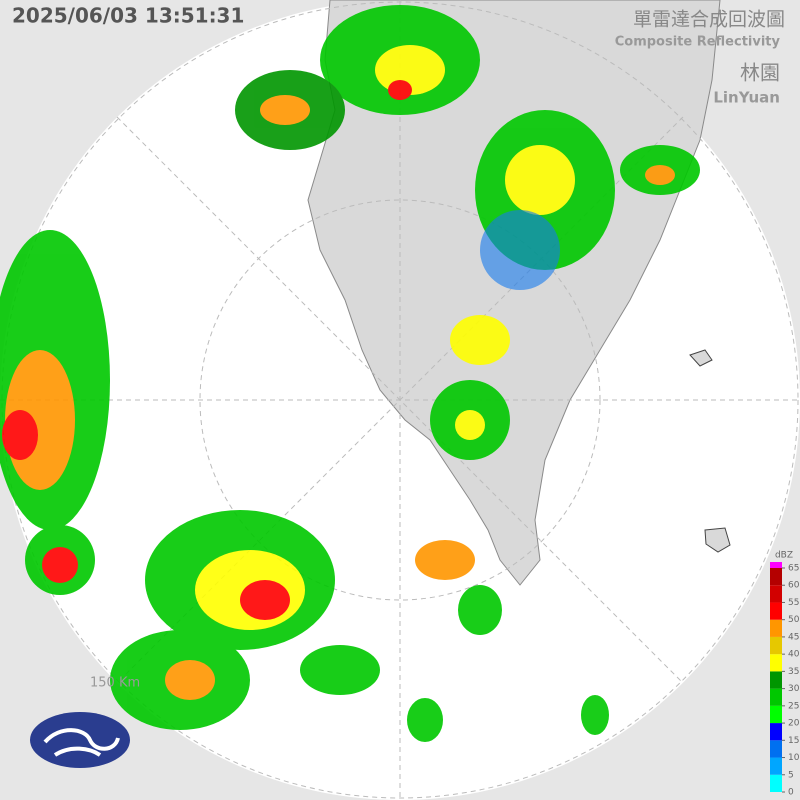  Describe the element at coordinates (793, 706) in the screenshot. I see `colorbar-tick-label: 25` at that location.